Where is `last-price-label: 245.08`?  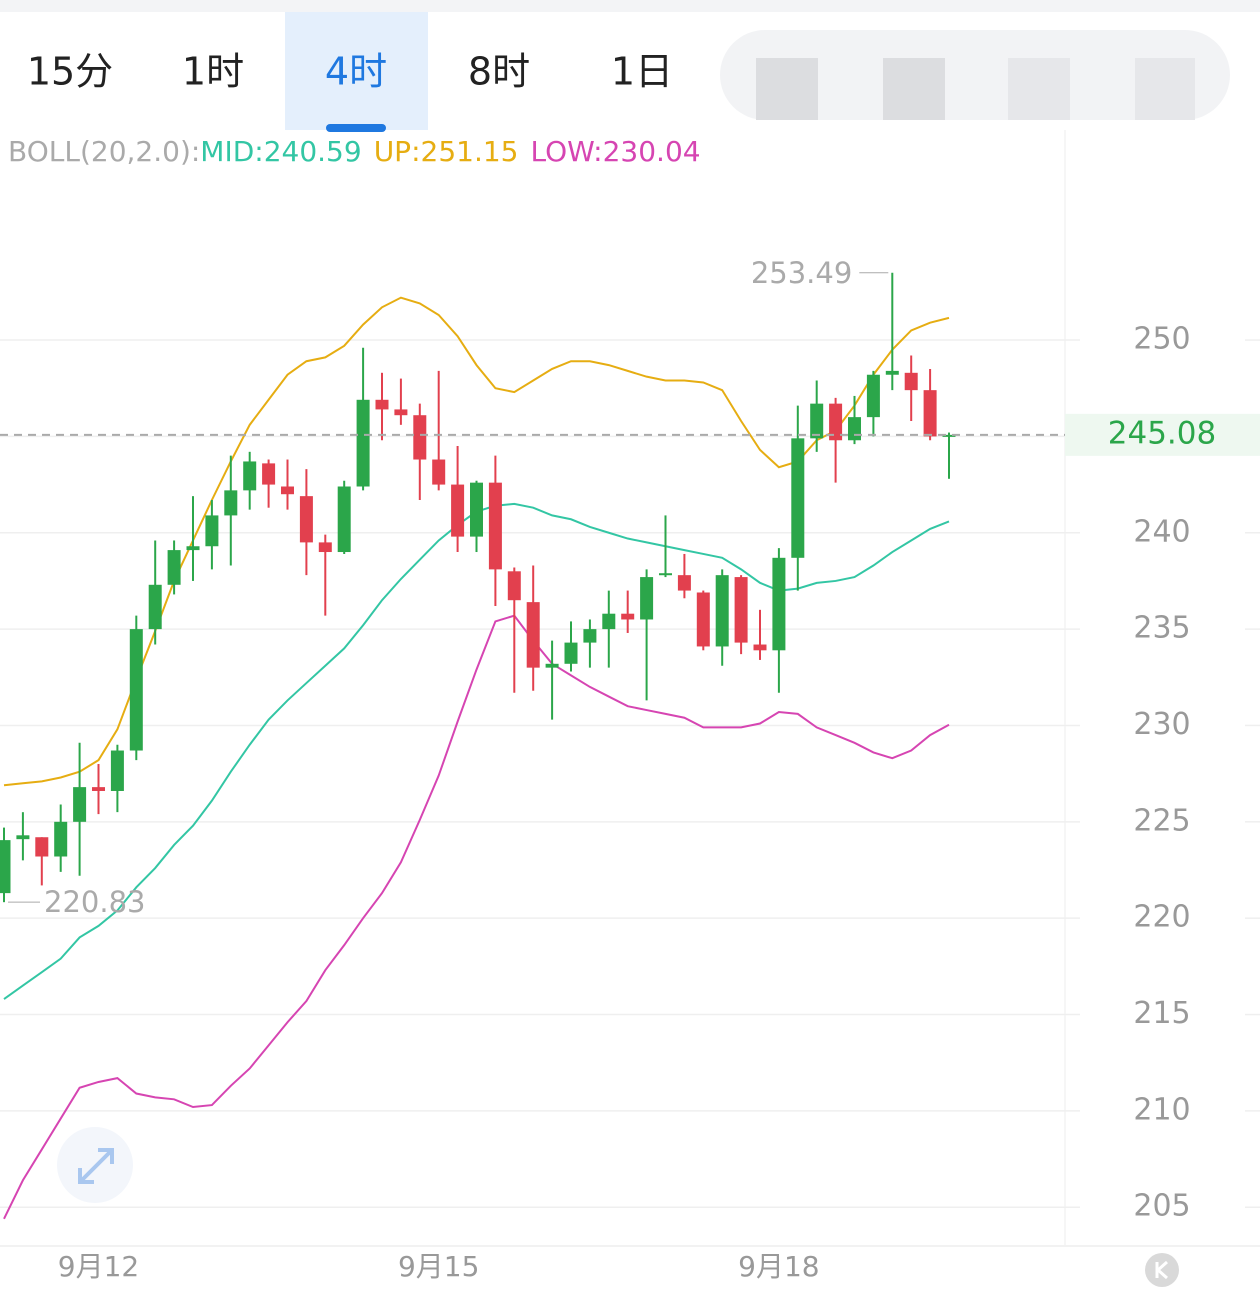 last-price-label: 245.08 is located at coordinates (1162, 433).